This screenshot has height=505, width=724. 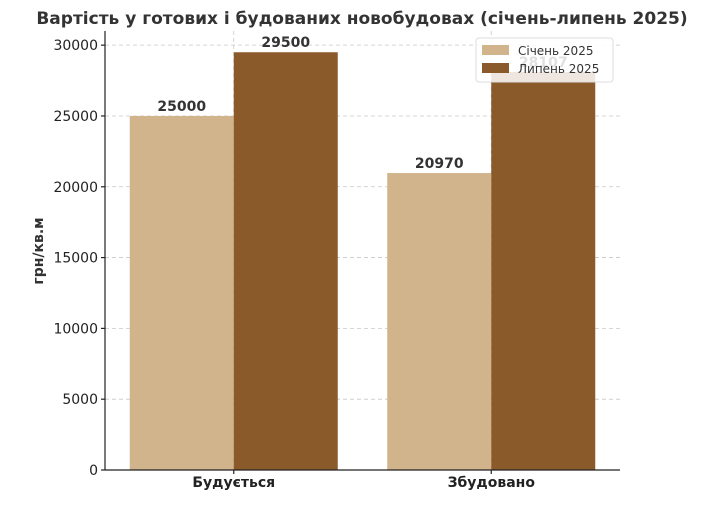 What do you see at coordinates (555, 51) in the screenshot?
I see `legend-label: Січень 2025` at bounding box center [555, 51].